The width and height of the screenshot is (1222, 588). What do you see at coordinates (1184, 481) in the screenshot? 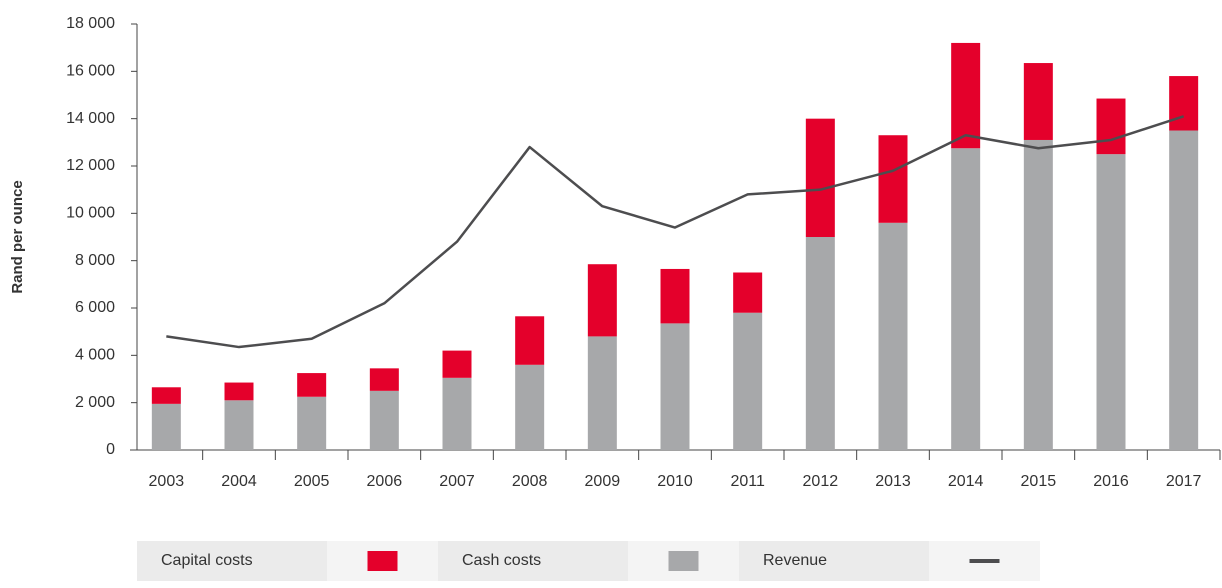
I see `x-tick-label: 2017` at bounding box center [1184, 481].